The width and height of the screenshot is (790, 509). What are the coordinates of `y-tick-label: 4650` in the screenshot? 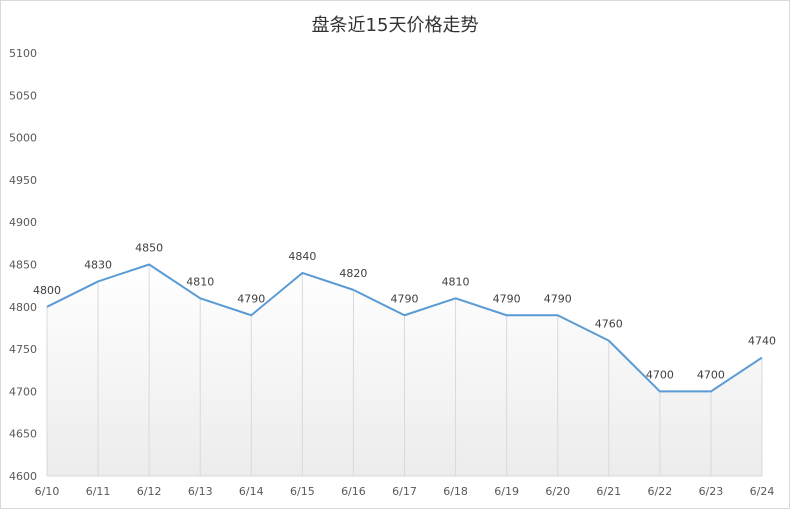 It's located at (23, 434).